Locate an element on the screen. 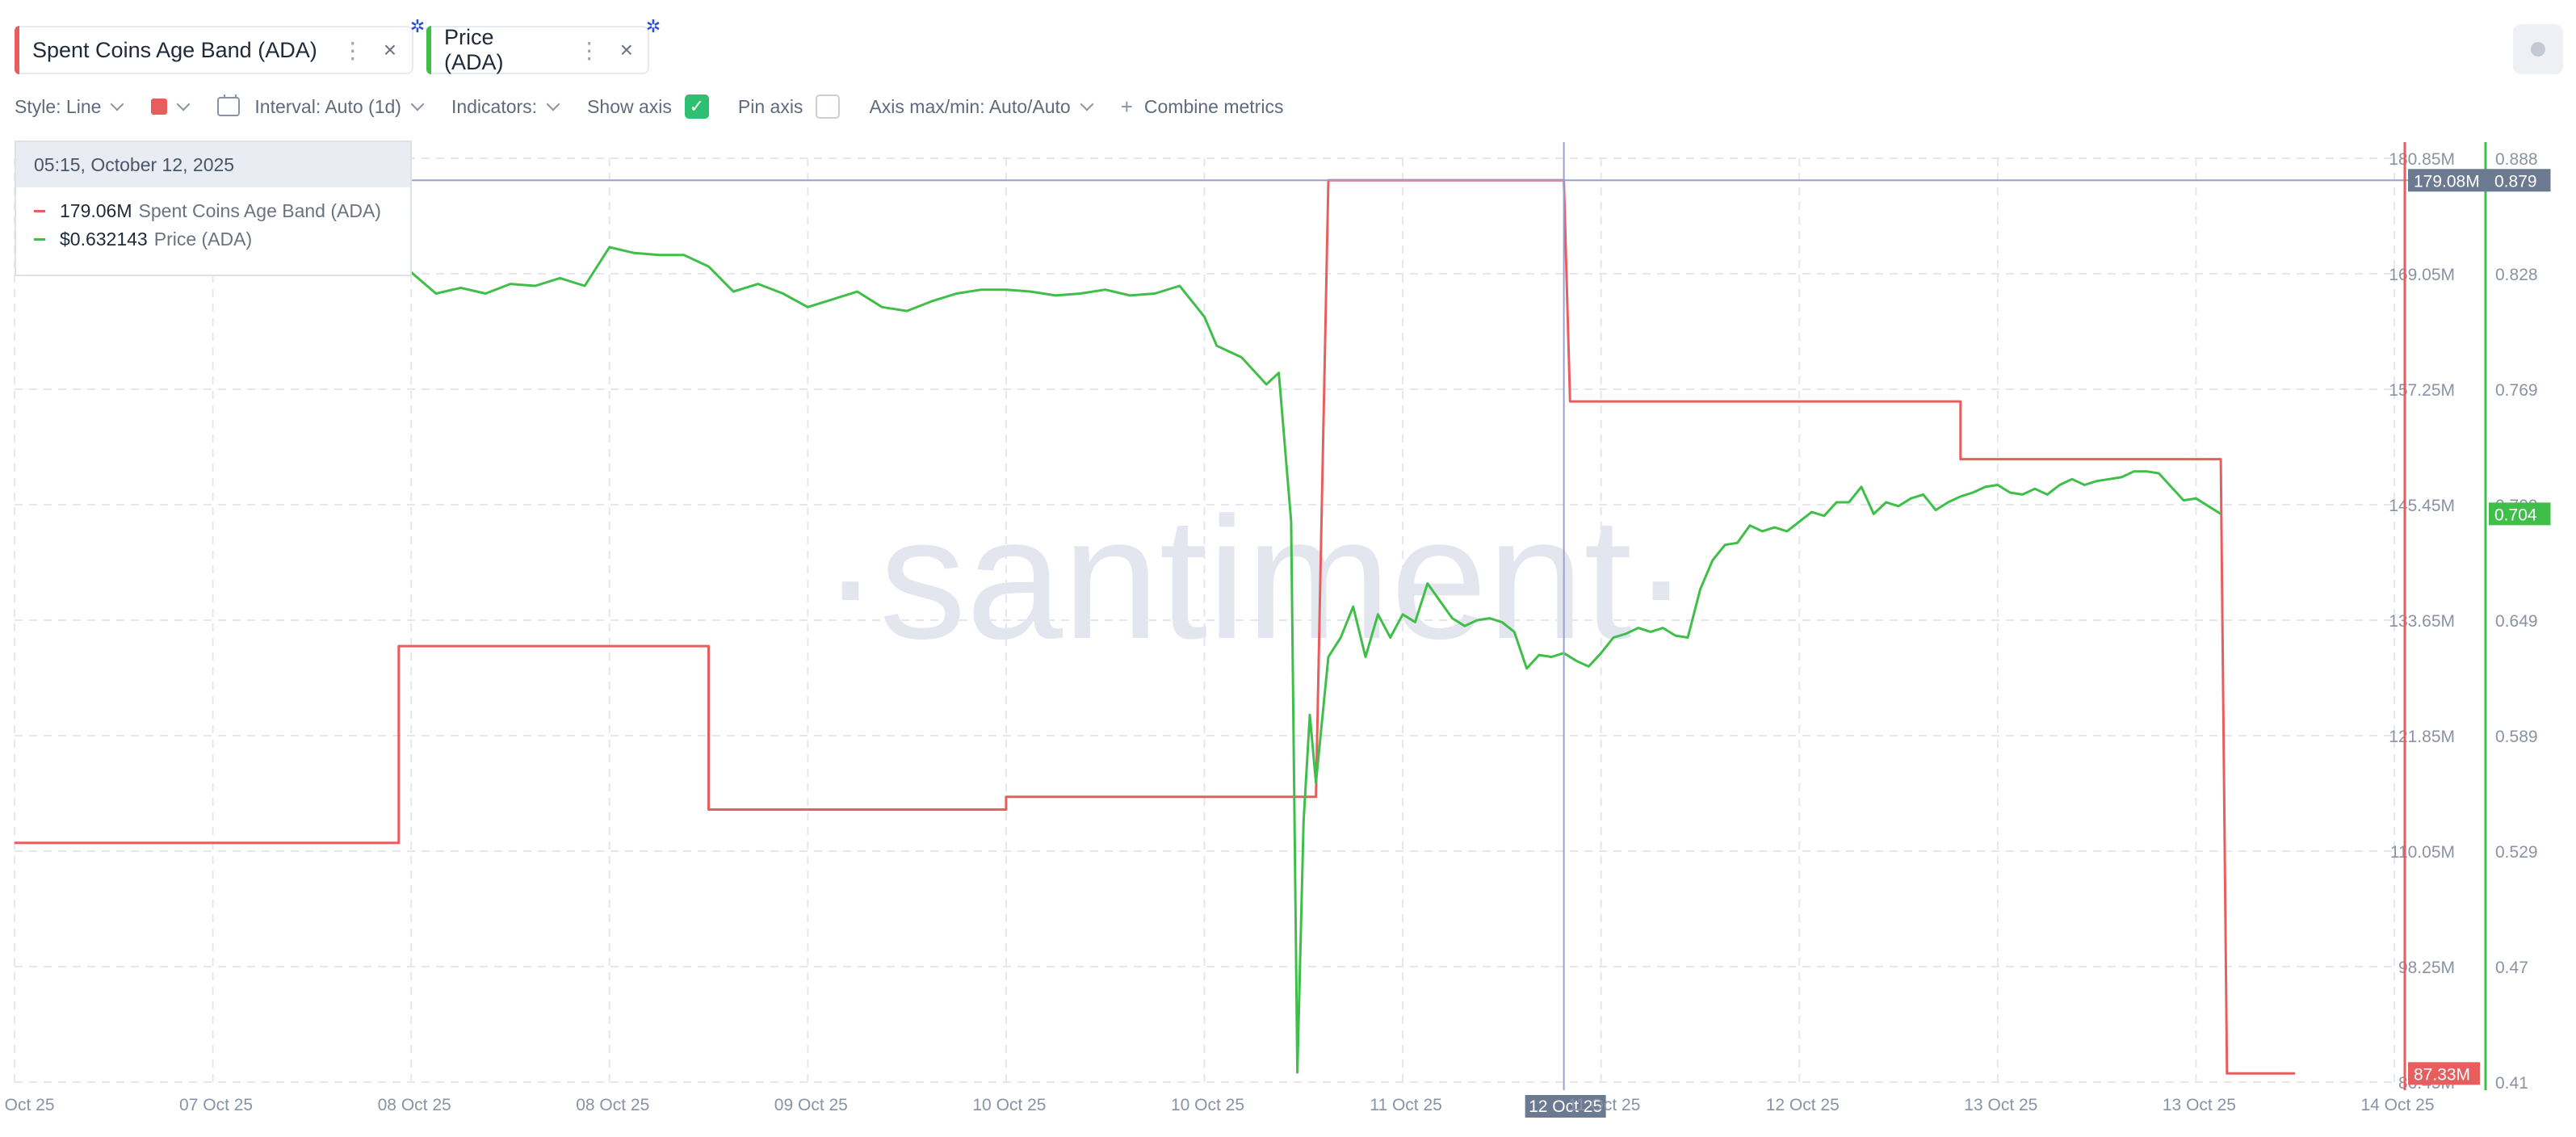 The height and width of the screenshot is (1137, 2576). pin-axis-label: Pin axis is located at coordinates (770, 106).